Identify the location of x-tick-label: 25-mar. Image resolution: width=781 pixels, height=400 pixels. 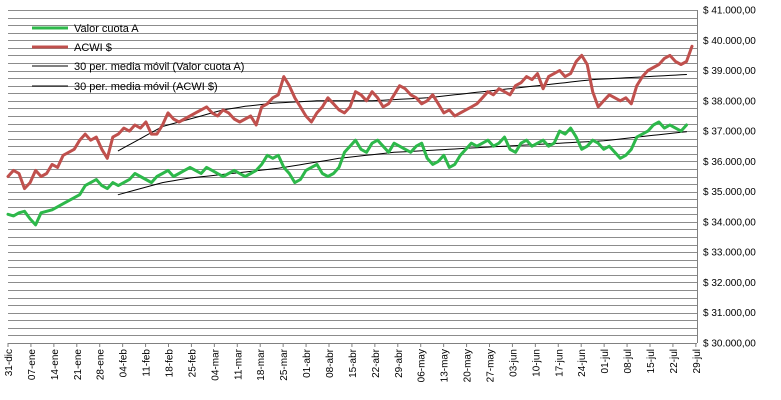
(284, 364).